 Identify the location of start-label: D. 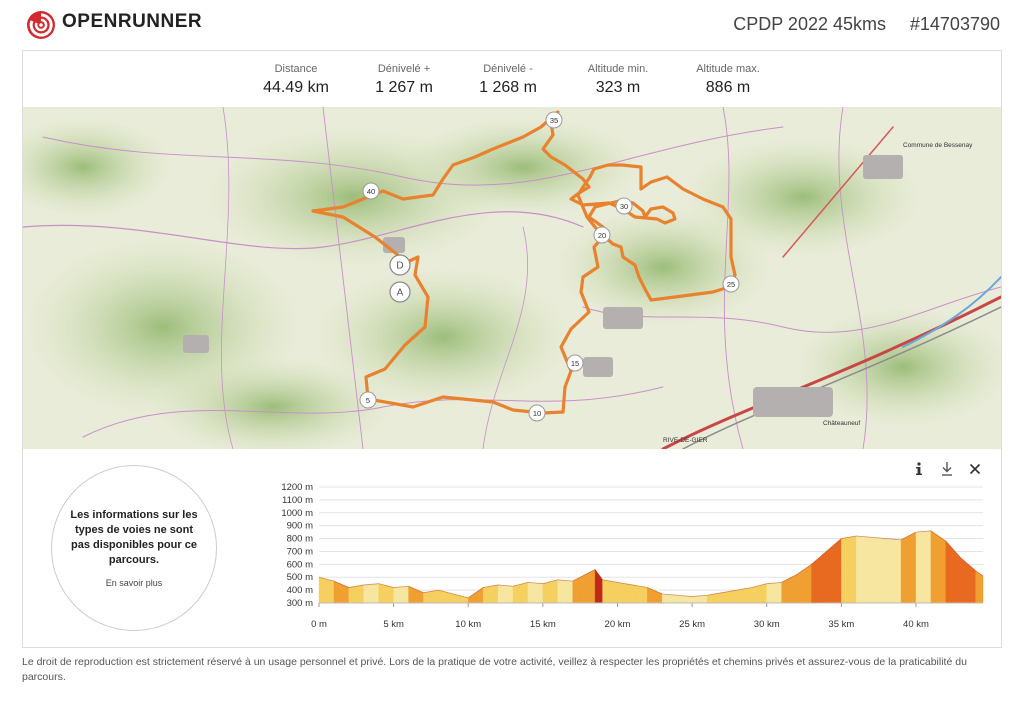
(399, 266).